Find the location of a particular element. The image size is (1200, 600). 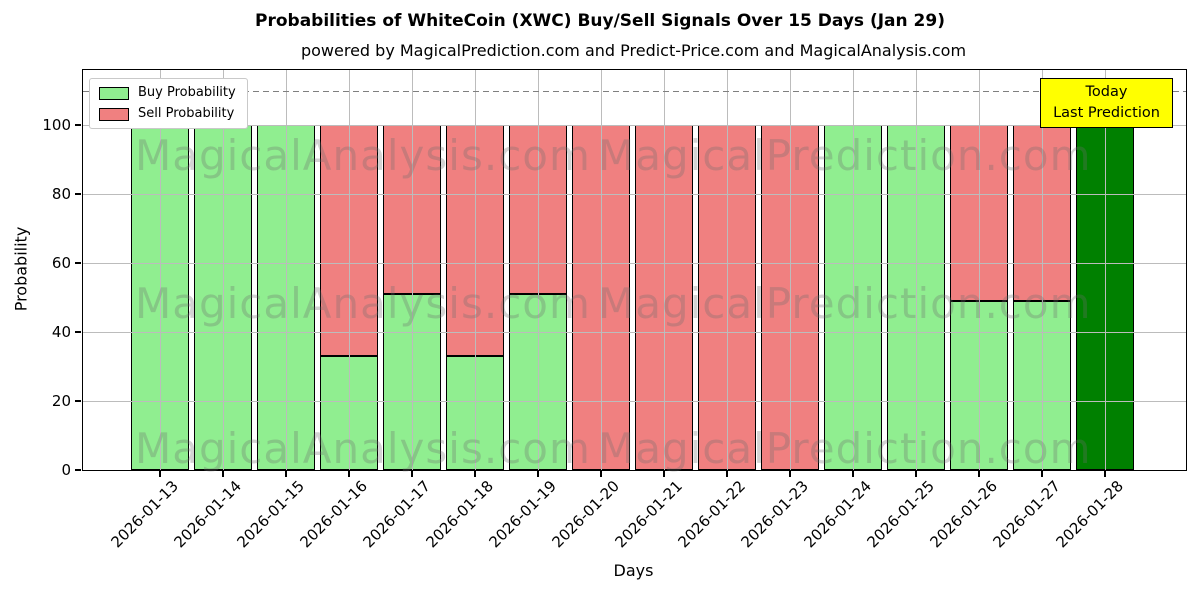

y-tick-label: 60 is located at coordinates (61, 263).